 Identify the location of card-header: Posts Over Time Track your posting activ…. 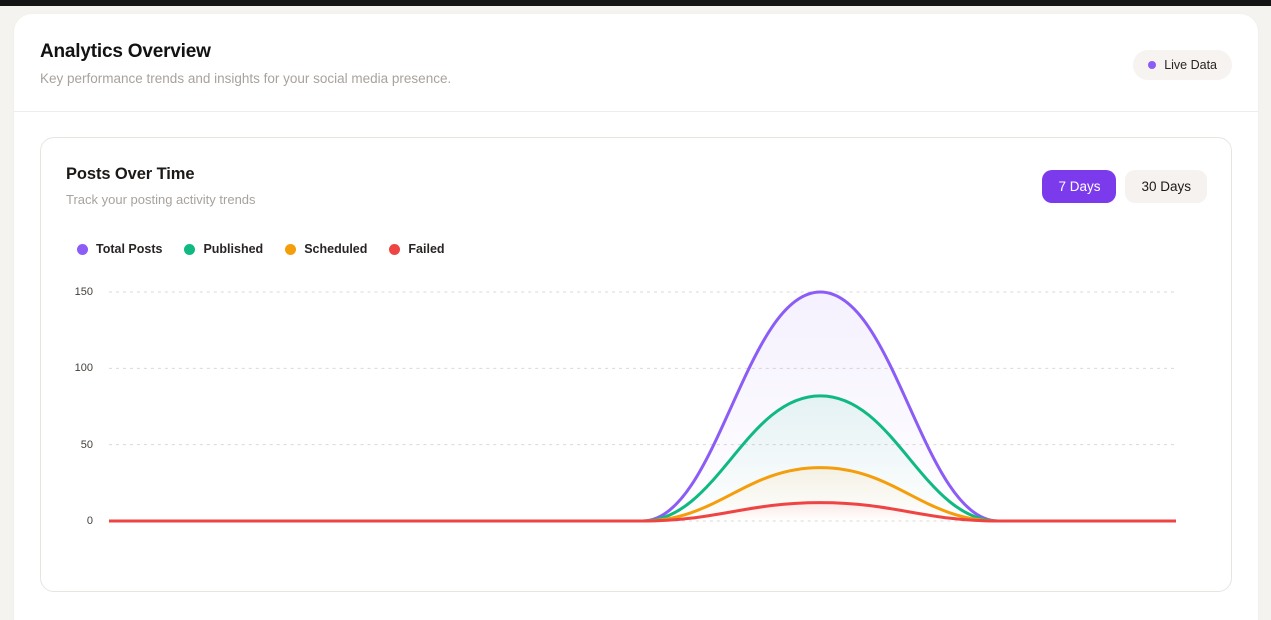
(161, 186).